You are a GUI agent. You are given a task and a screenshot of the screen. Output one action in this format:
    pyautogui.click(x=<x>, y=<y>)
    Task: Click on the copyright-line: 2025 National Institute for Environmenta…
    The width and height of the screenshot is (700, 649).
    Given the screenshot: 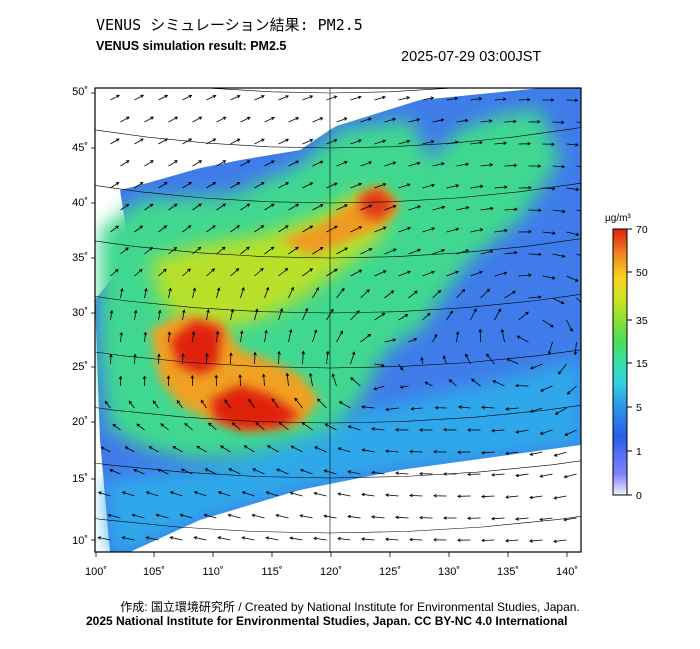 What is the action you would take?
    pyautogui.click(x=327, y=621)
    